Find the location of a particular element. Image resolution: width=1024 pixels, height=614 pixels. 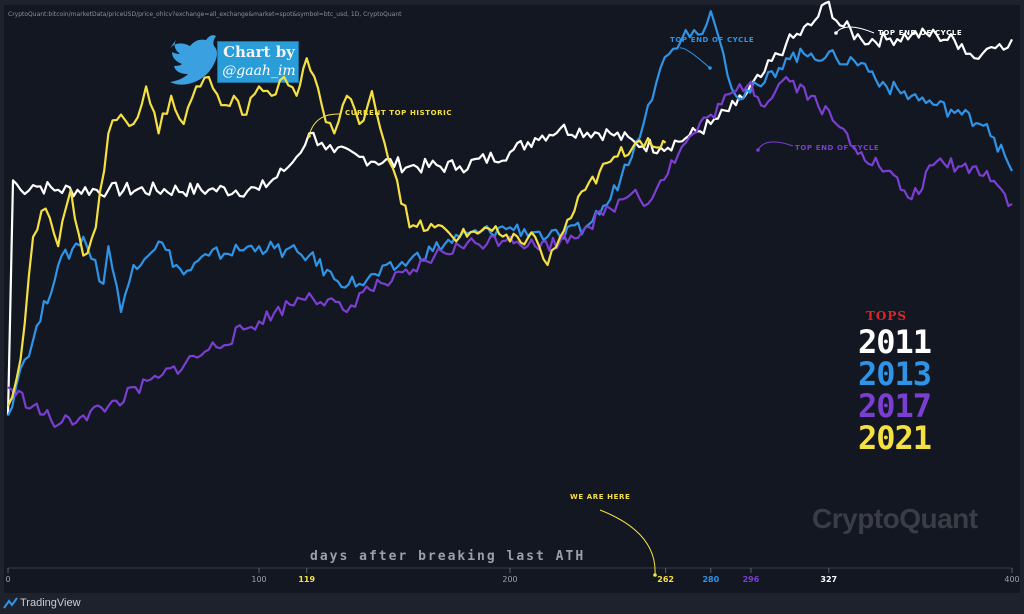

x-tick-label: 100 is located at coordinates (258, 579).